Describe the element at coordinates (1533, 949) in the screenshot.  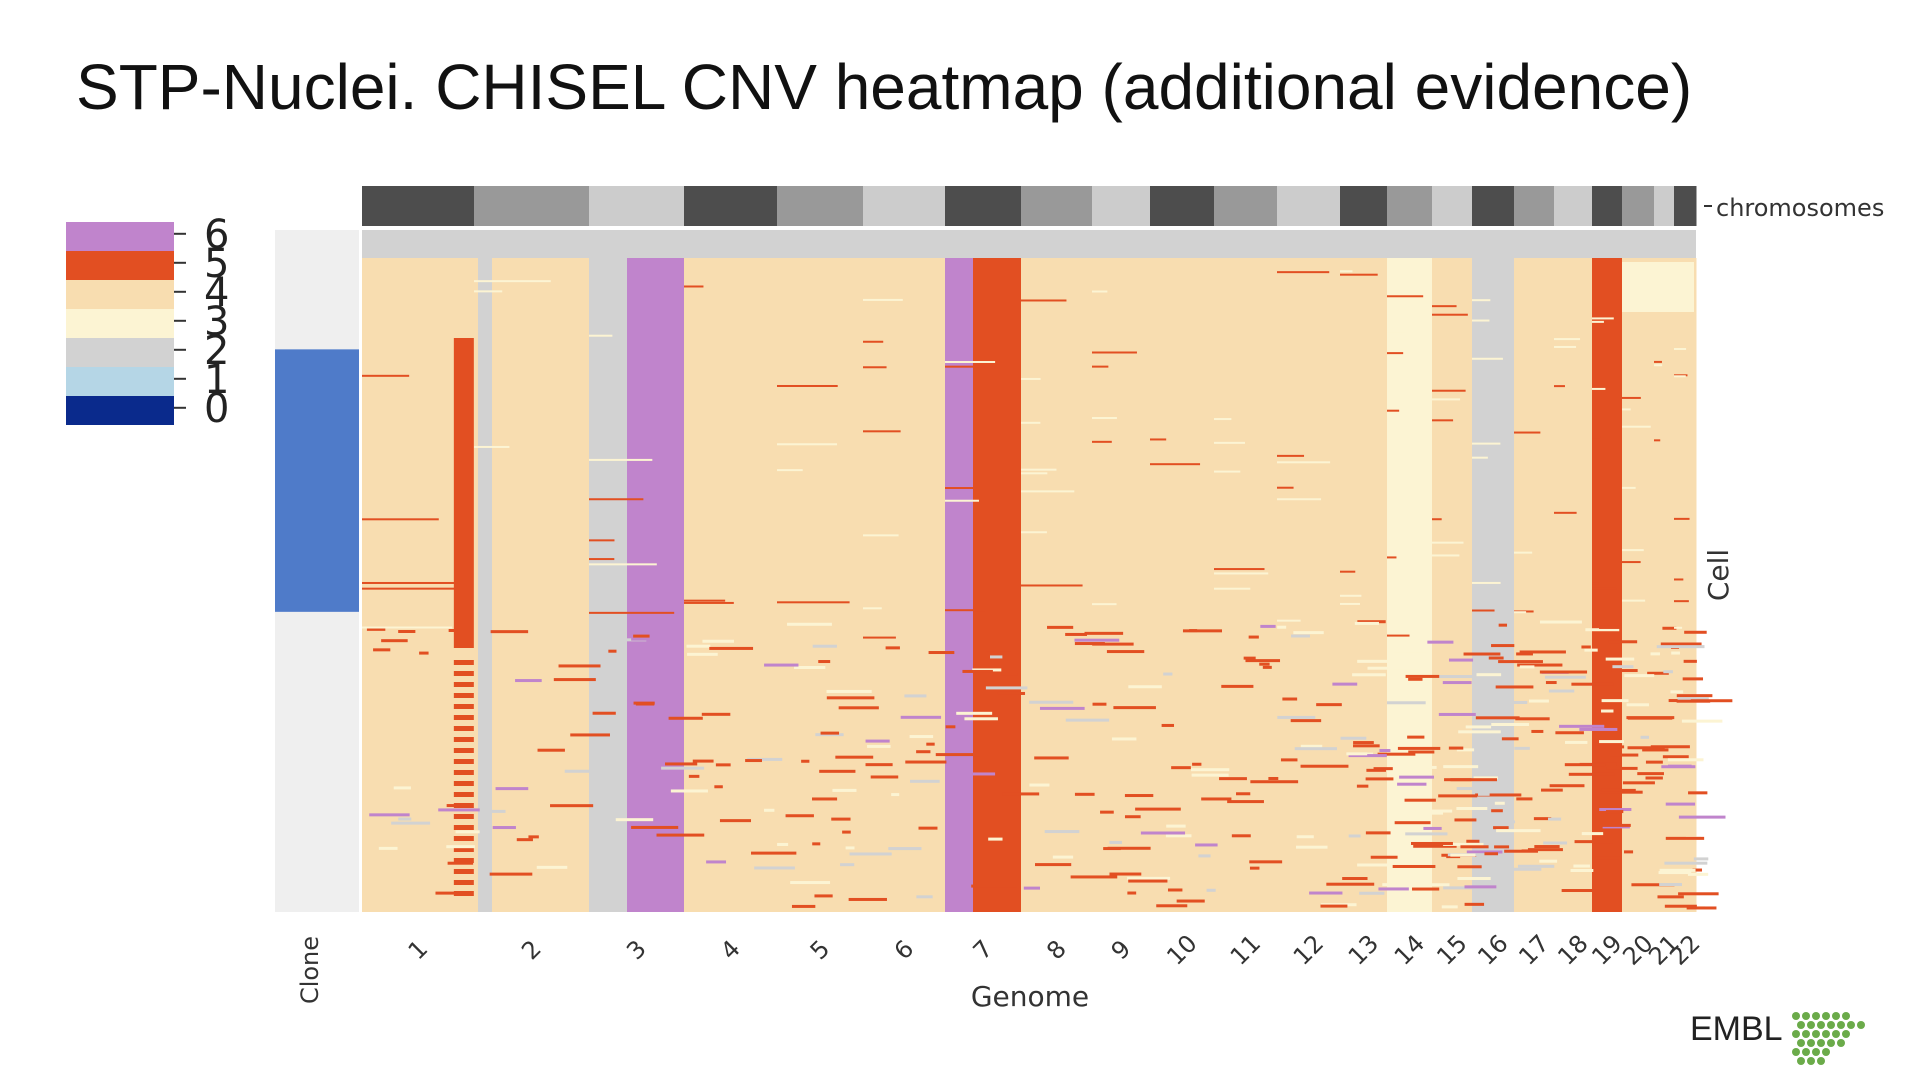
I see `chromosome-tick-label-17: 17` at that location.